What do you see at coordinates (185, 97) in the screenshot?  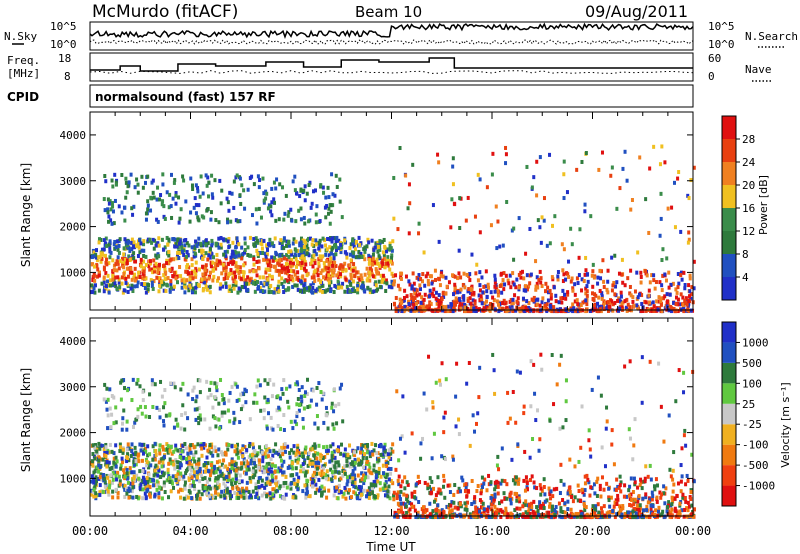 I see `cpid-text: normalsound (fast) 157 RF` at bounding box center [185, 97].